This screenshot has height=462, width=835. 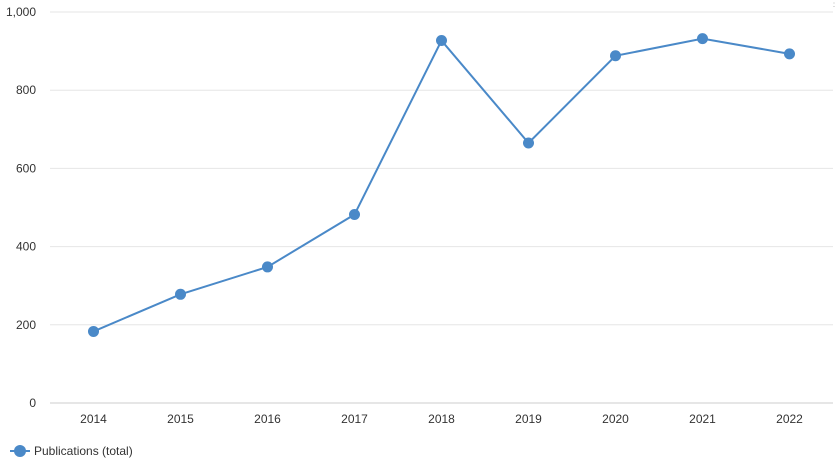 I want to click on data-point-2016, so click(x=267, y=267).